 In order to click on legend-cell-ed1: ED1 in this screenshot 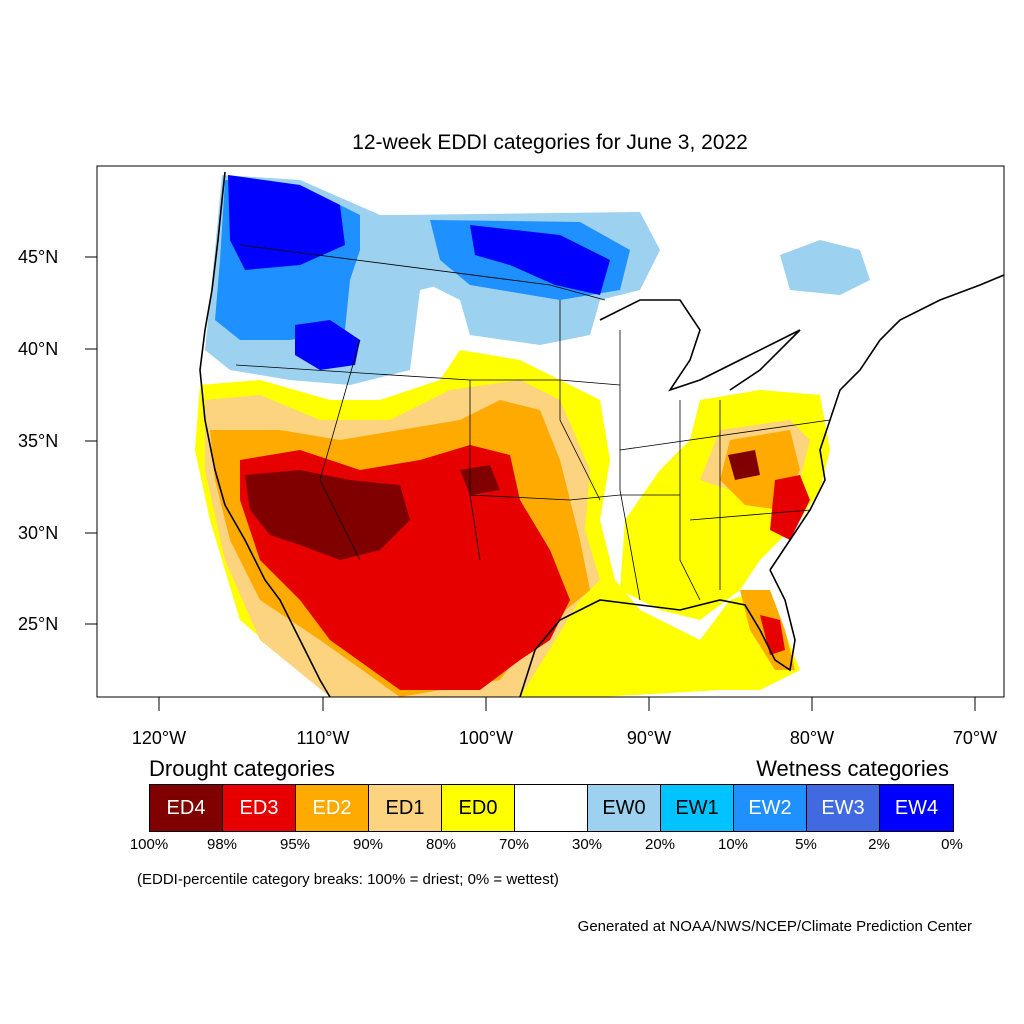, I will do `click(405, 808)`.